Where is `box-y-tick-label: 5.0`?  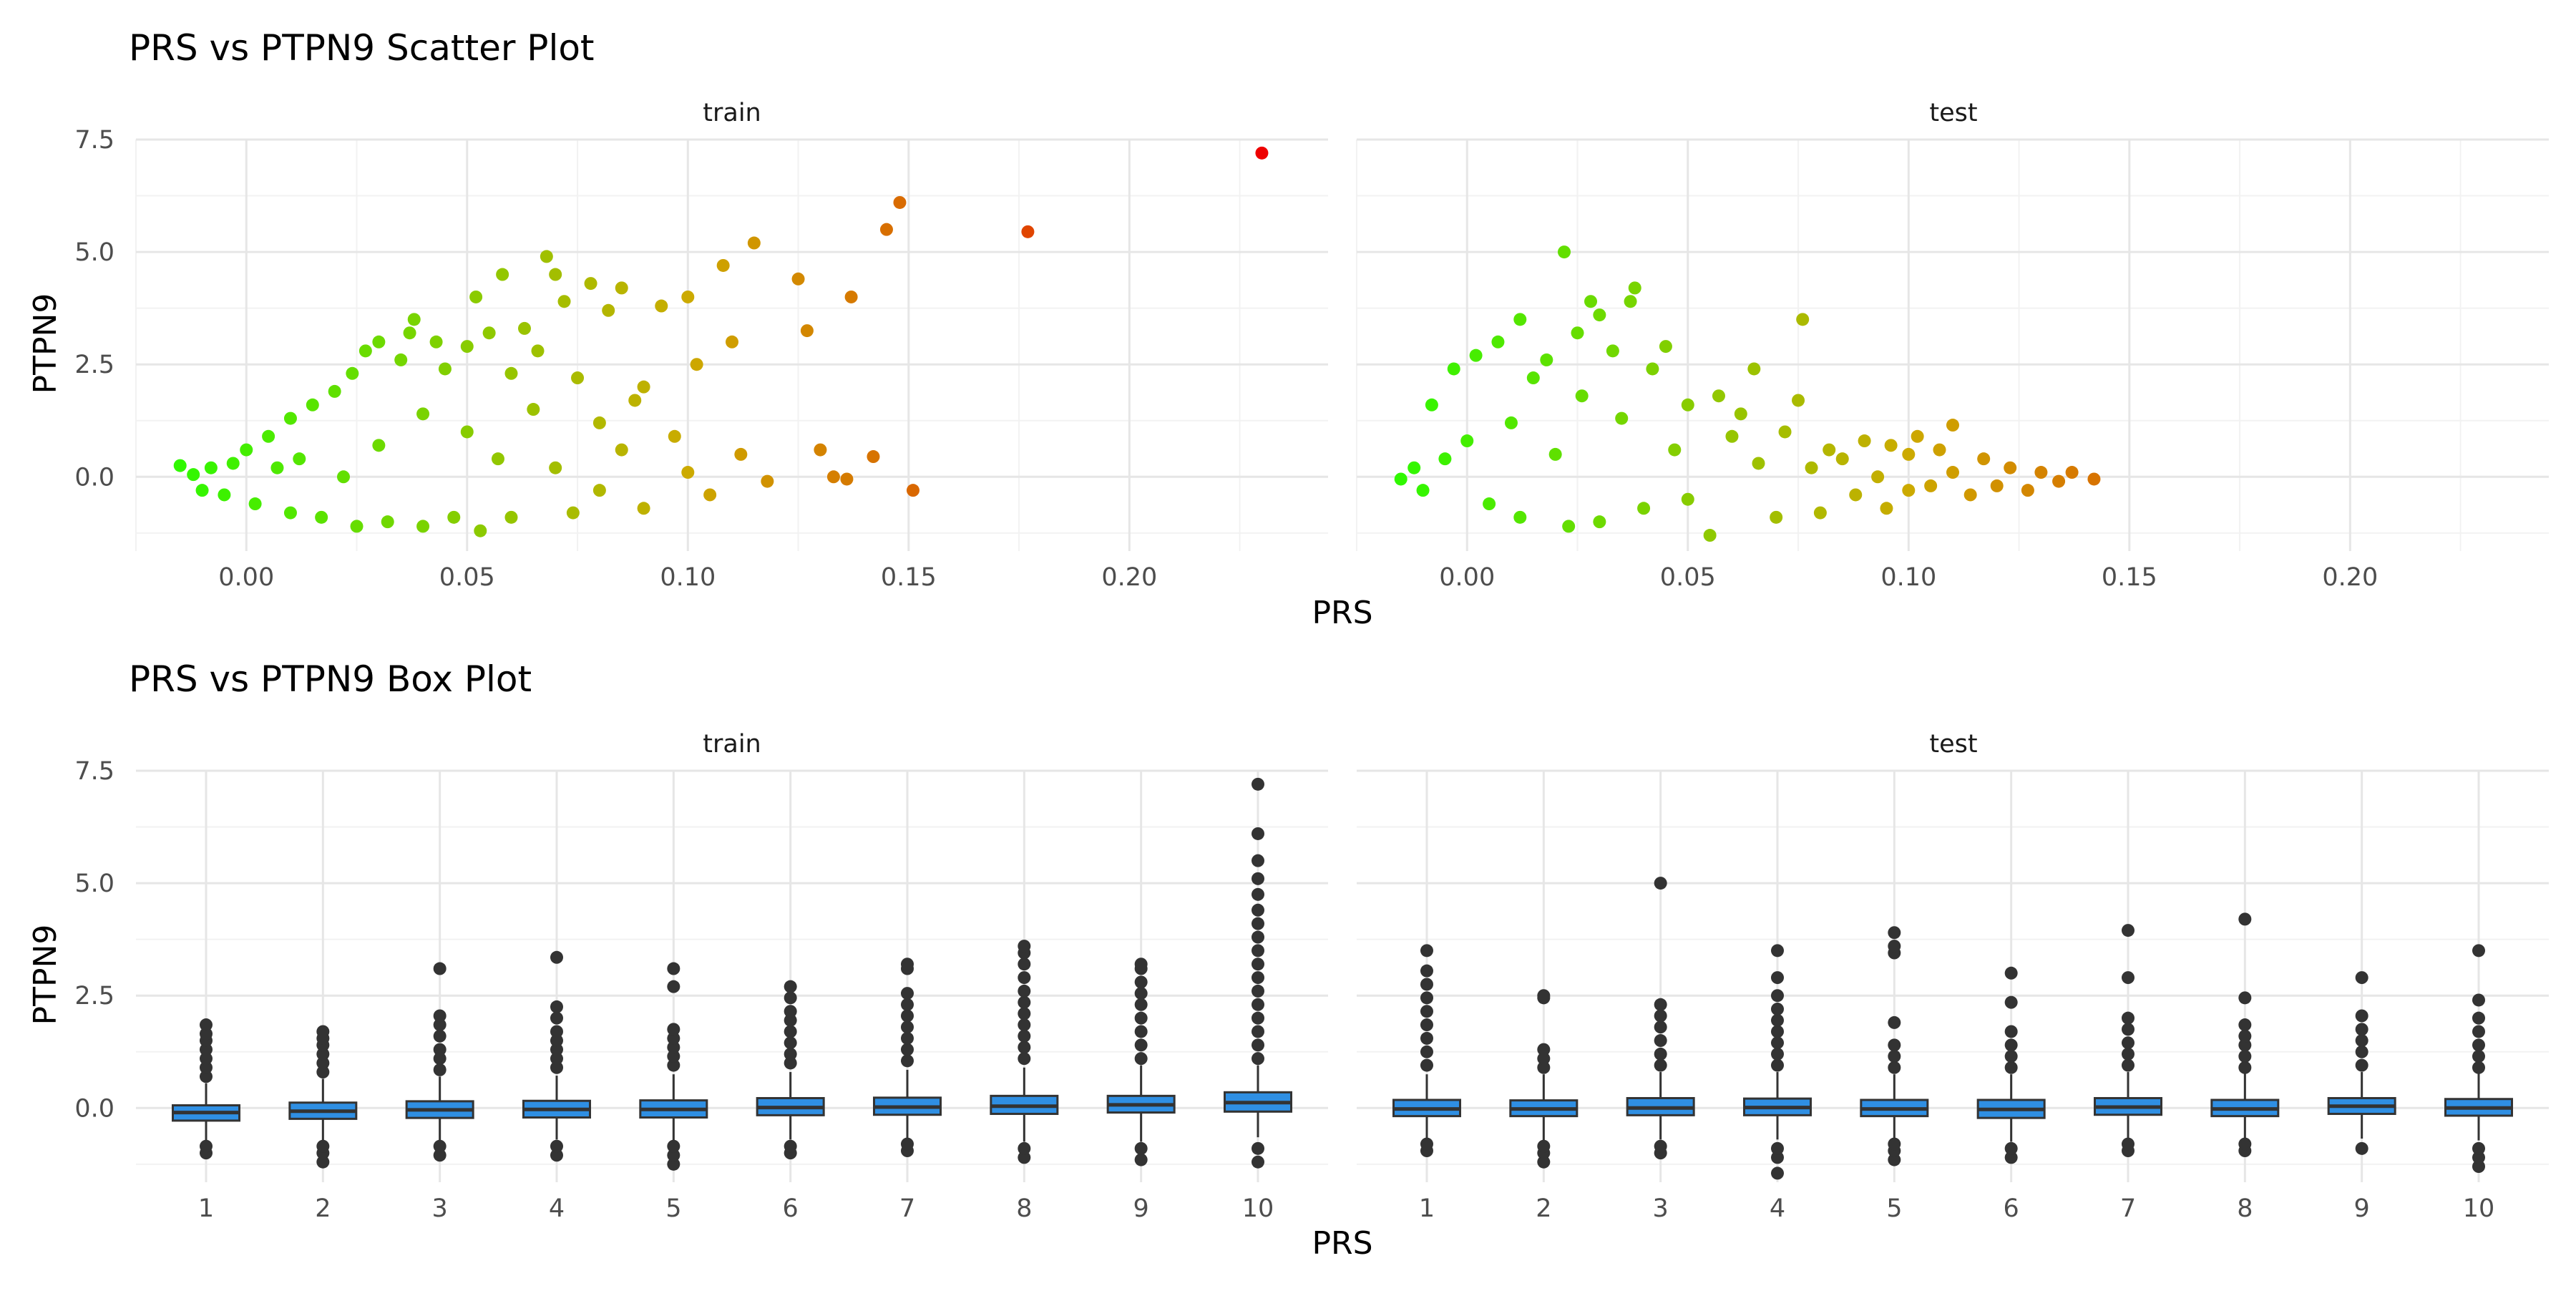 box-y-tick-label: 5.0 is located at coordinates (94, 883).